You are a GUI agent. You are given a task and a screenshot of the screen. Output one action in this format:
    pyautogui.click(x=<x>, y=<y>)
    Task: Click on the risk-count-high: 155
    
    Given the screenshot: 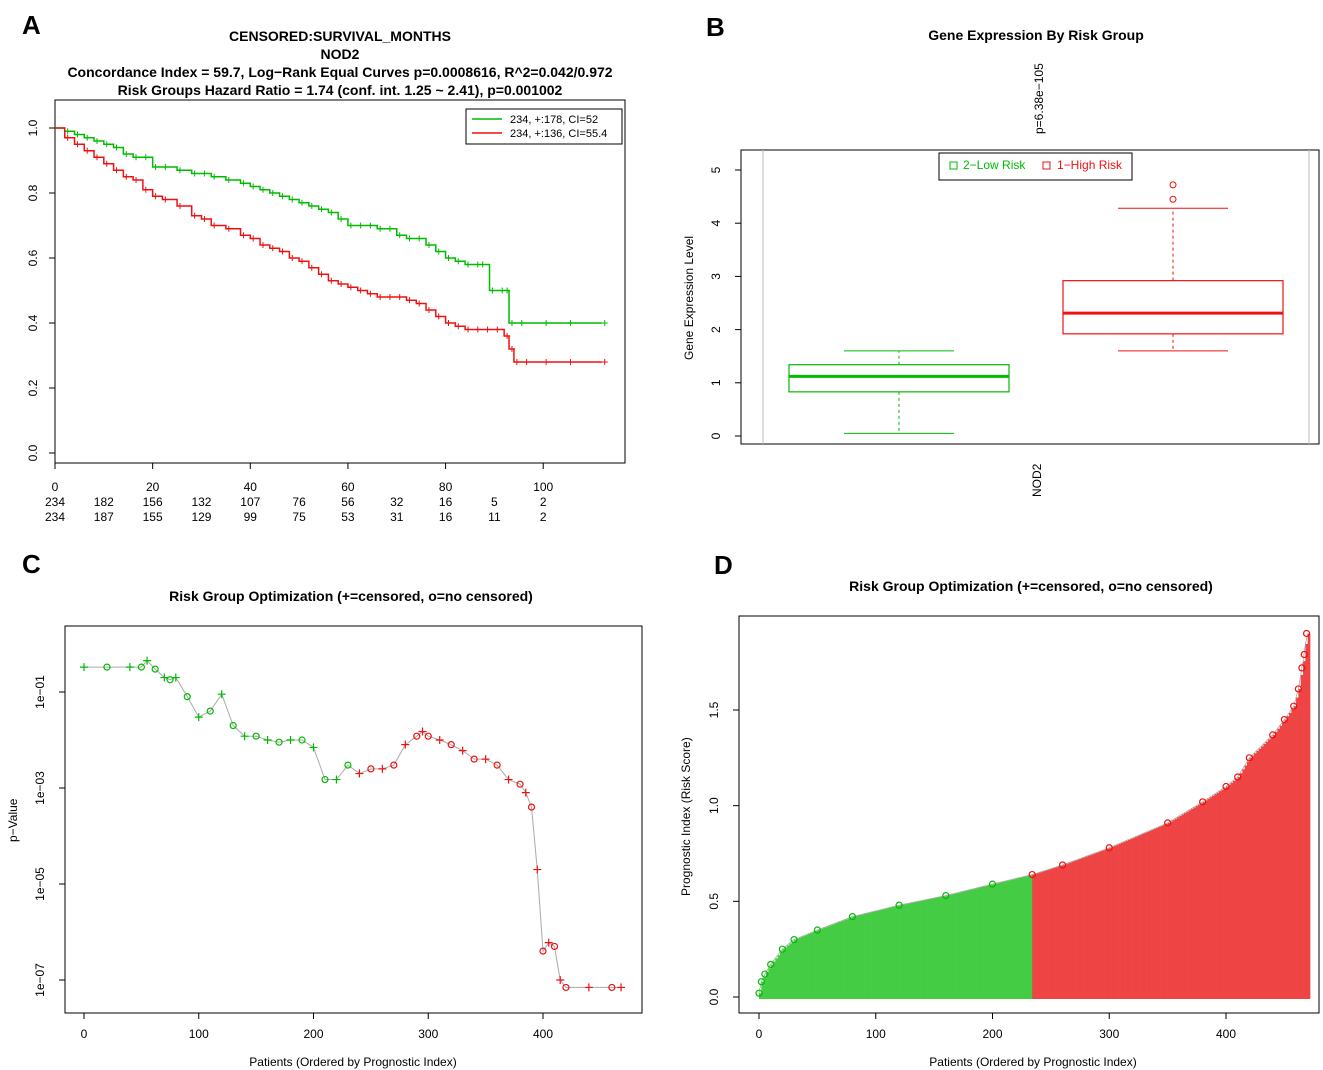 What is the action you would take?
    pyautogui.click(x=153, y=517)
    